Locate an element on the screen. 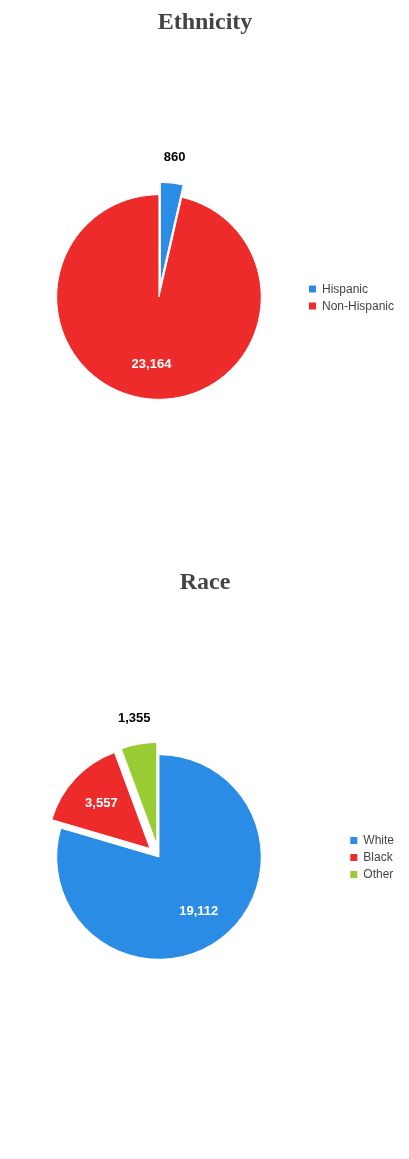 This screenshot has width=409, height=1159. data-label: 860 is located at coordinates (174, 156).